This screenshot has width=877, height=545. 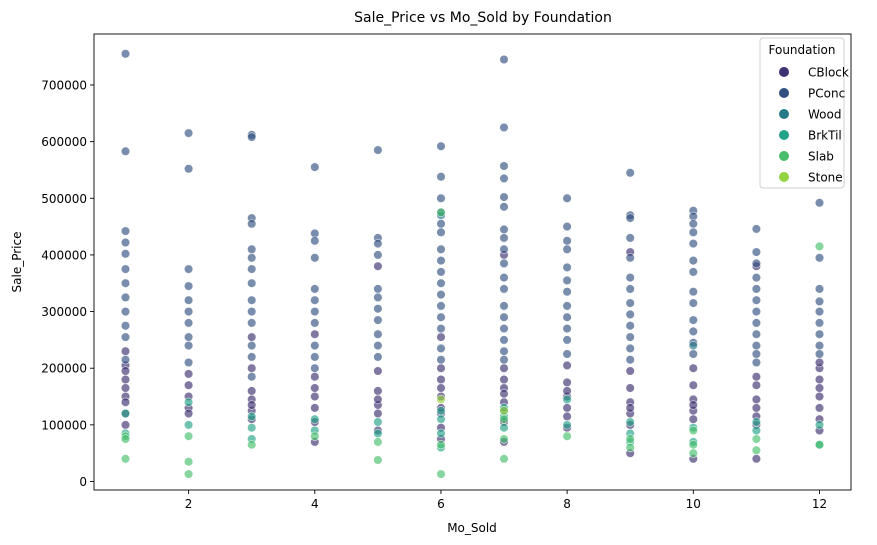 What do you see at coordinates (17, 262) in the screenshot?
I see `y-axis-label: Sale_Price` at bounding box center [17, 262].